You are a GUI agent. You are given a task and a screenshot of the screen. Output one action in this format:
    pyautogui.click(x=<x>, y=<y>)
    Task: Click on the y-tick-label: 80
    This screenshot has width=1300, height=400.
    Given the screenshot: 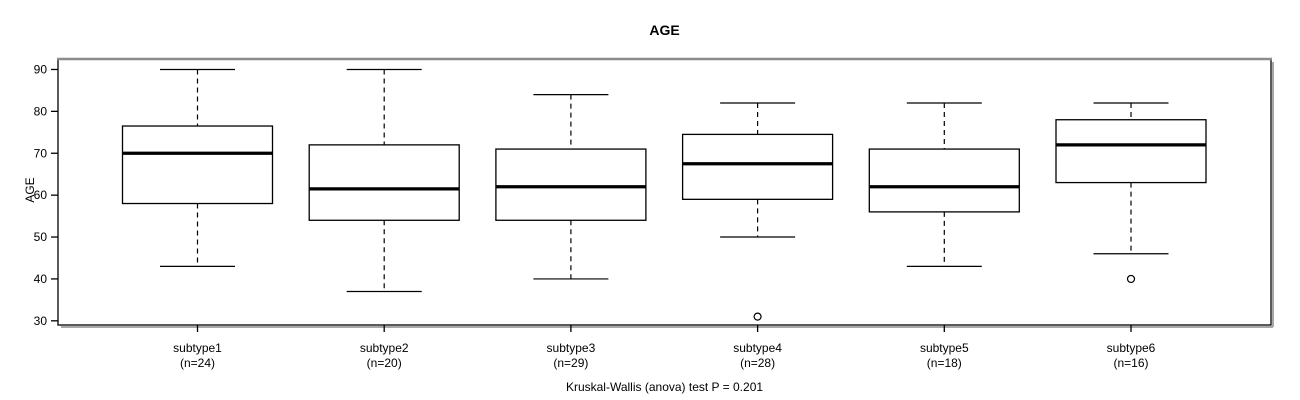 What is the action you would take?
    pyautogui.click(x=41, y=111)
    